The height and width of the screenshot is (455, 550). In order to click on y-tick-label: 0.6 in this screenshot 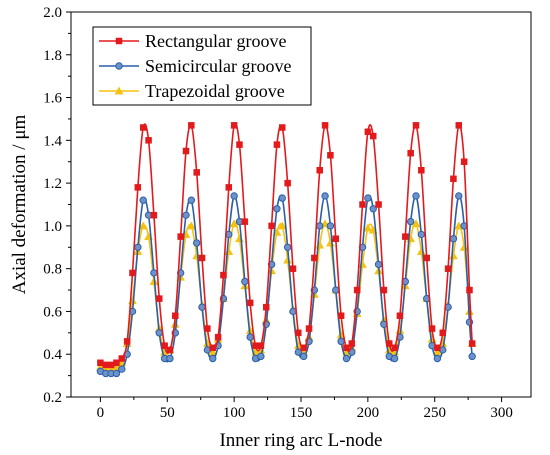, I will do `click(52, 312)`.